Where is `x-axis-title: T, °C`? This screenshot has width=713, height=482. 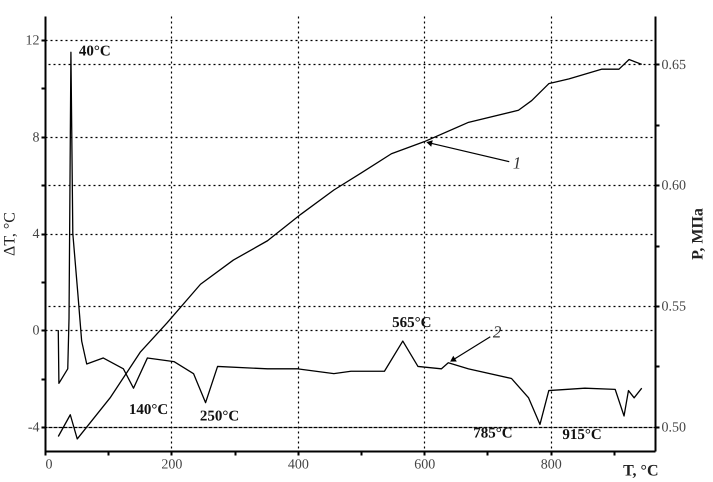
x-axis-title: T, °C is located at coordinates (640, 471).